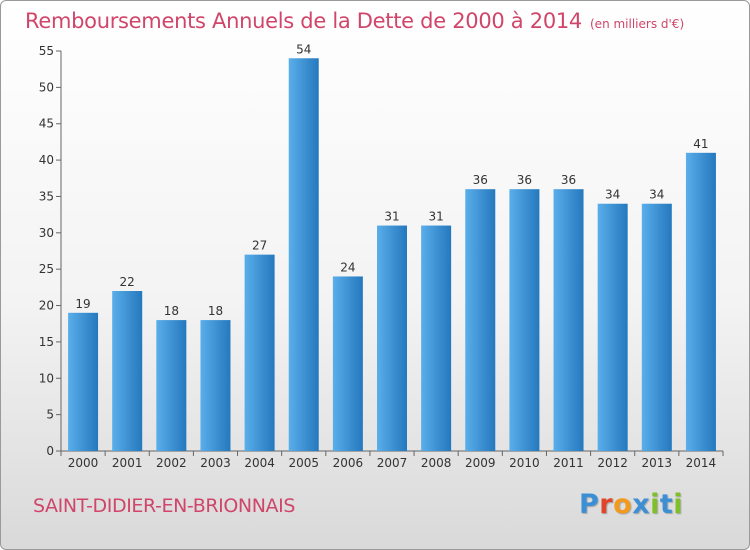  I want to click on bar-2012, so click(612, 327).